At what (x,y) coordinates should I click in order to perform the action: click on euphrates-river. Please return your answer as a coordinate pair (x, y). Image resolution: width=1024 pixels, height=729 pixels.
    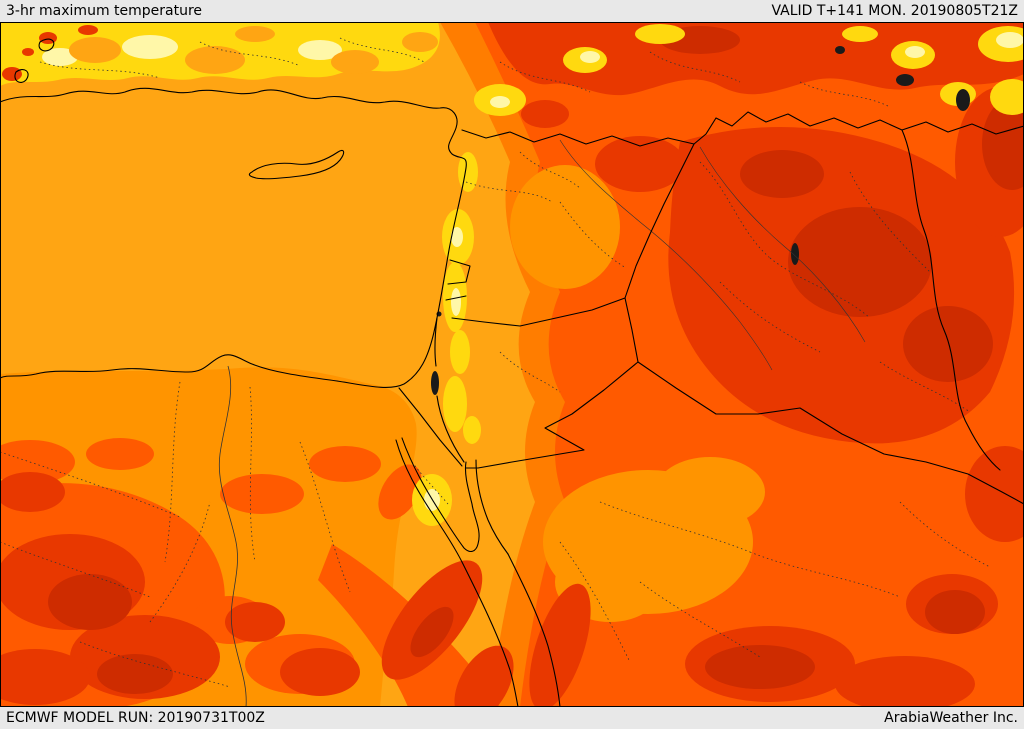
    Looking at the image, I should click on (666, 255).